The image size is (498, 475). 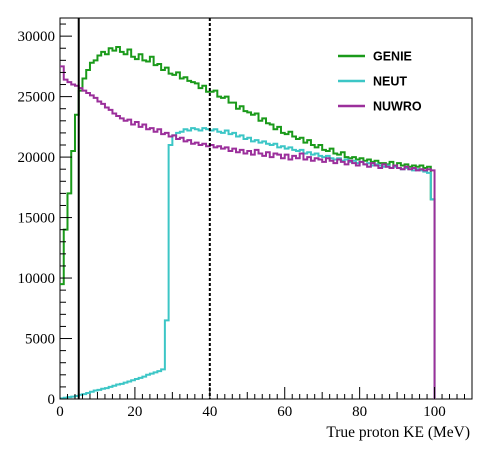 What do you see at coordinates (390, 82) in the screenshot?
I see `legend-label-neut: NEUT` at bounding box center [390, 82].